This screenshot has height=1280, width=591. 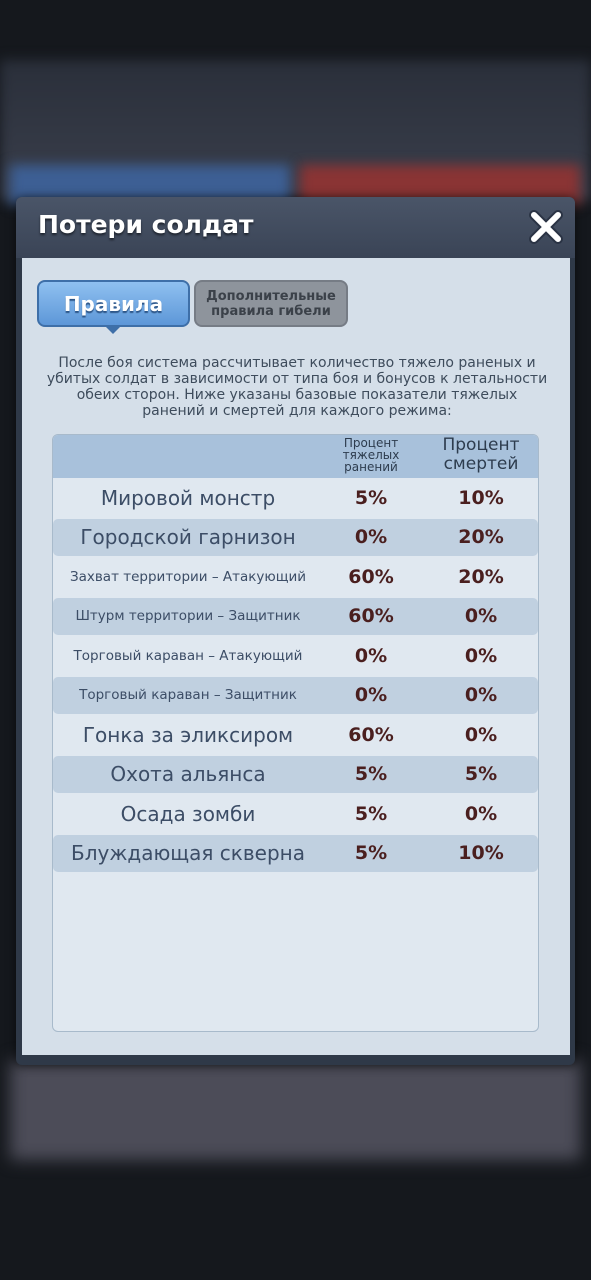 What do you see at coordinates (146, 224) in the screenshot?
I see `dialog-title: Потери солдат` at bounding box center [146, 224].